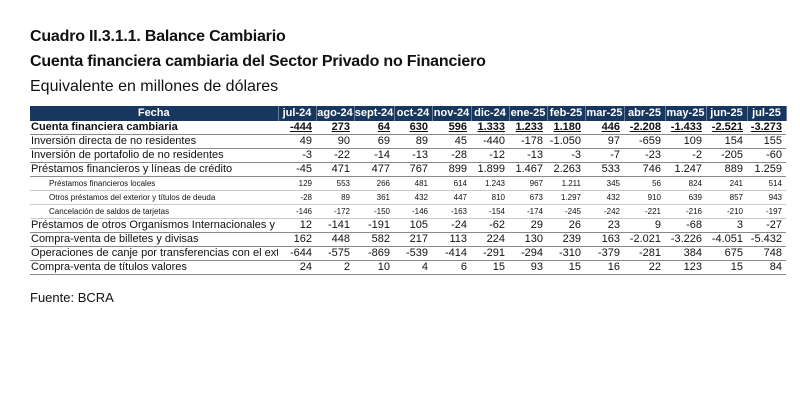 The image size is (800, 407). What do you see at coordinates (382, 155) in the screenshot?
I see `cell-value-text: -14` at bounding box center [382, 155].